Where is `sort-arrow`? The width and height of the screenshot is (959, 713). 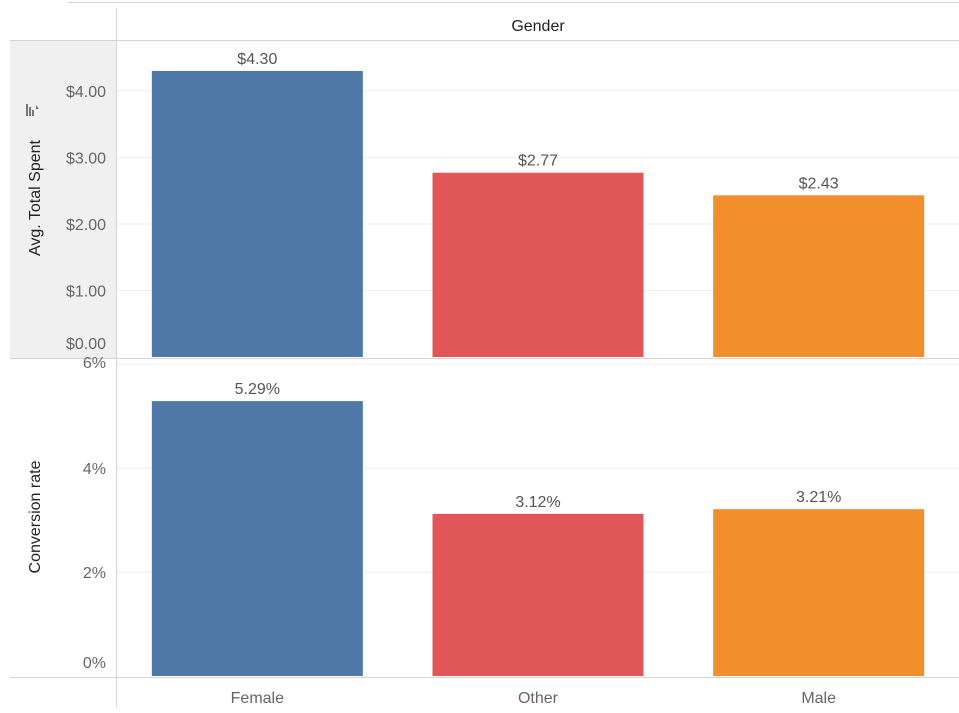 sort-arrow is located at coordinates (37, 107).